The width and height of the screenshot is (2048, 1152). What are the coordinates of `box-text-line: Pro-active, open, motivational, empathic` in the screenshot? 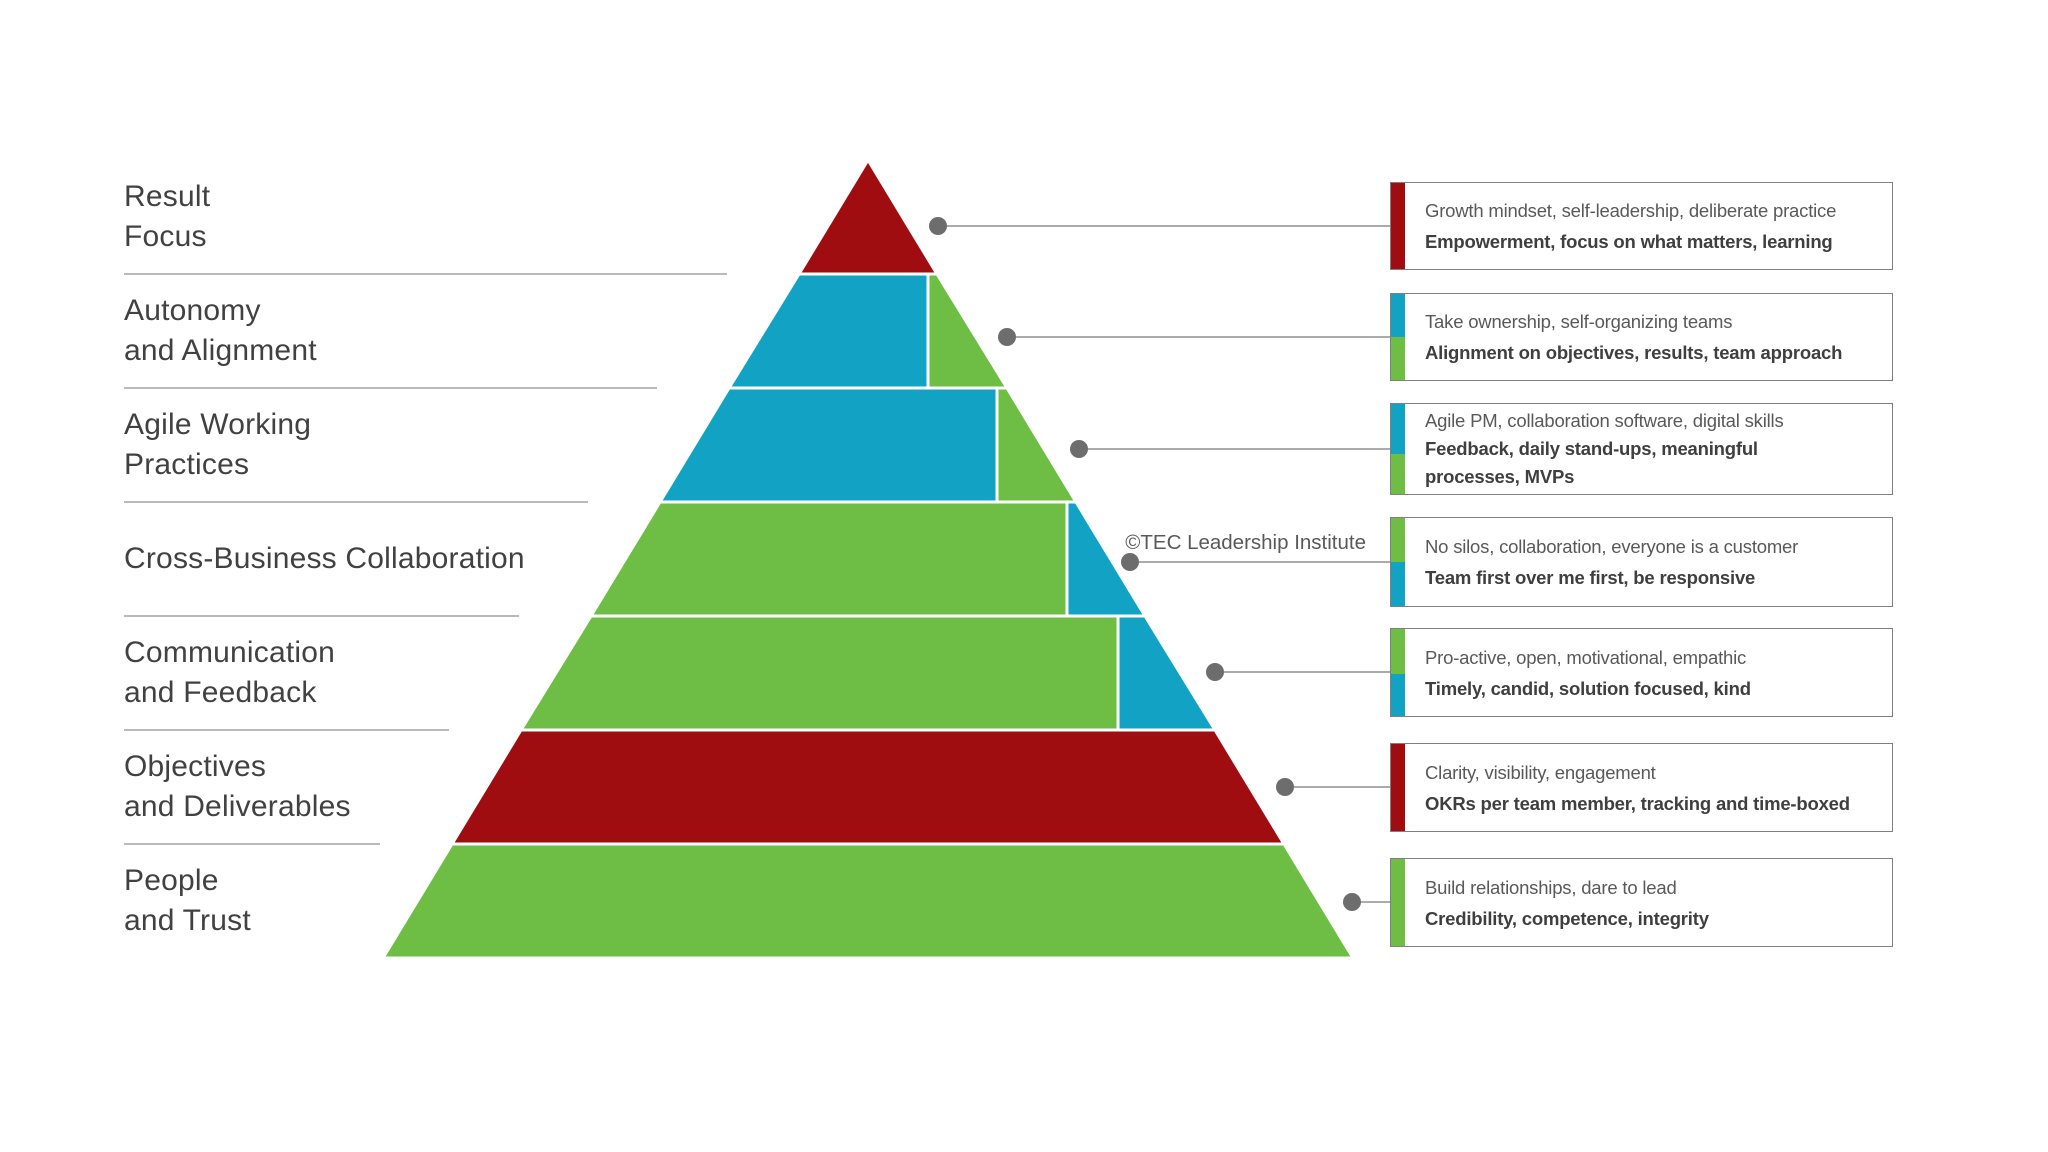 It's located at (1586, 657).